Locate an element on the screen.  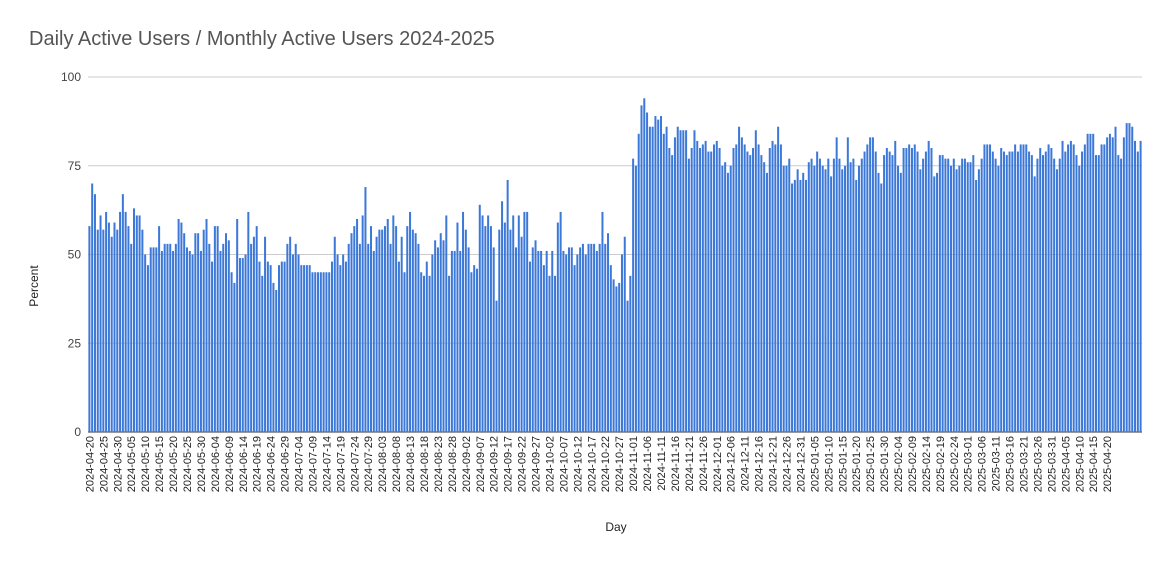
x-tick-label: 2024-05-20 is located at coordinates (174, 464).